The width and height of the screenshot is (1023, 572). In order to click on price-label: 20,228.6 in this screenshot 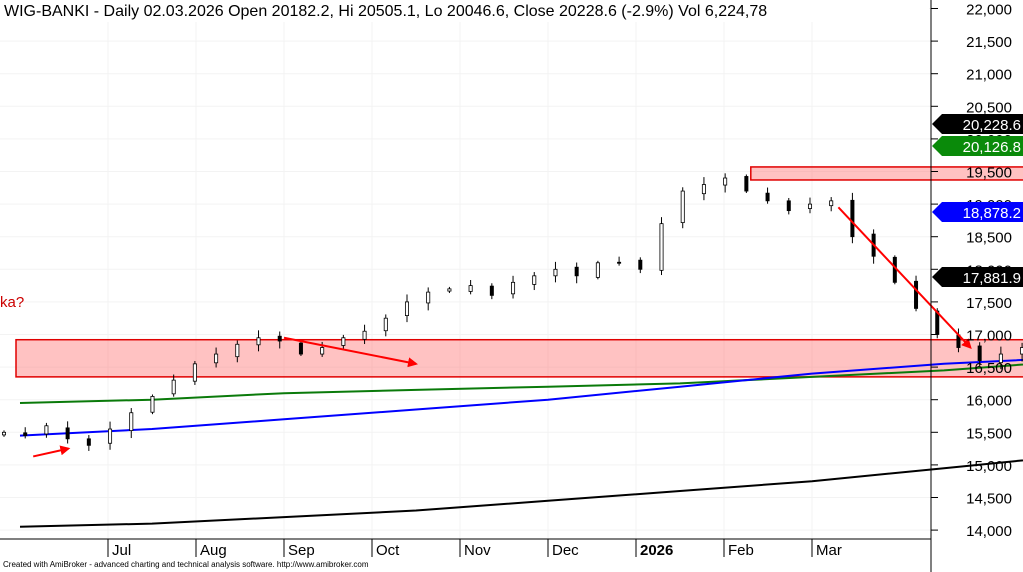, I will do `click(977, 123)`.